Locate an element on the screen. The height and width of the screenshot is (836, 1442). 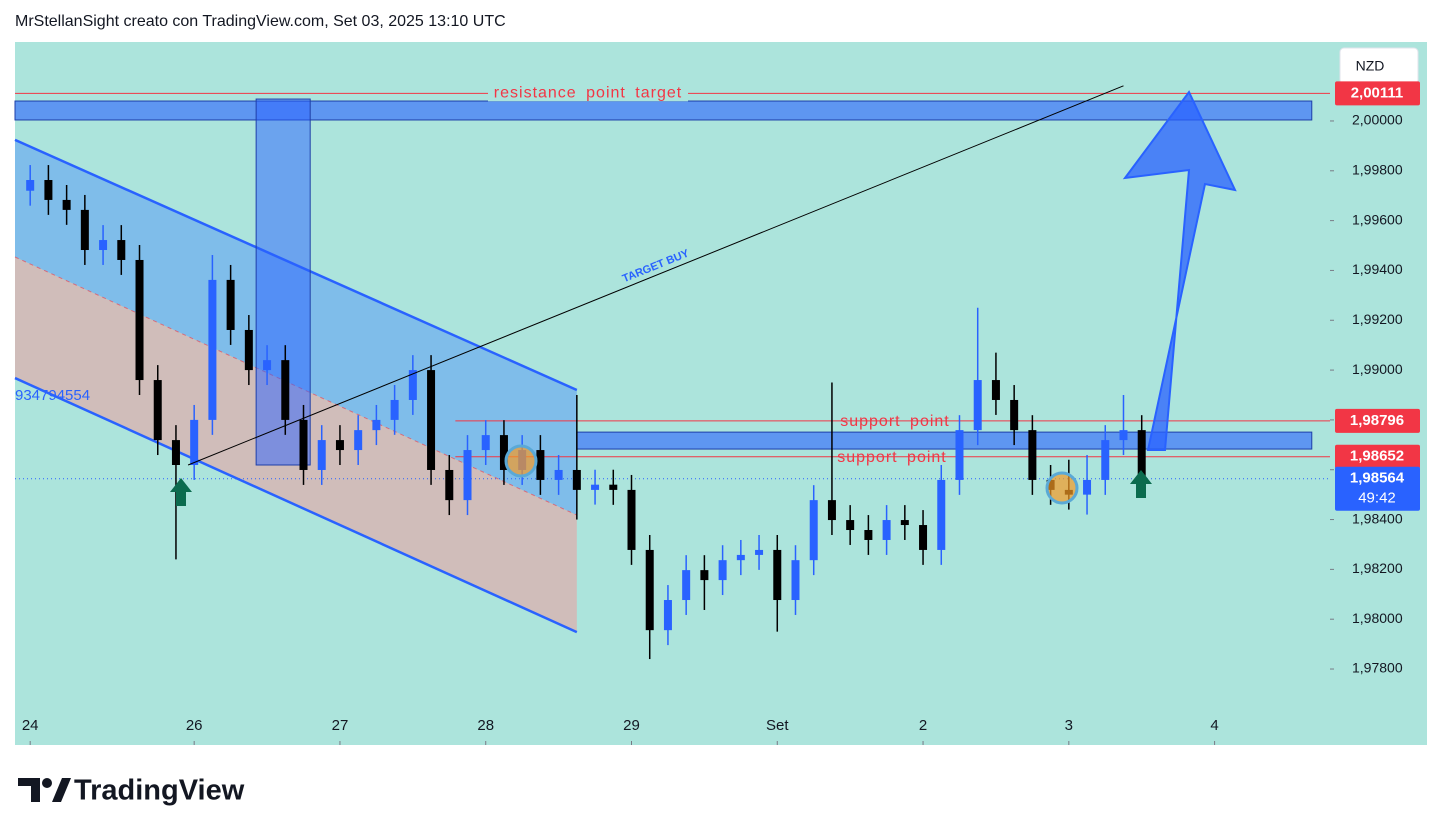
x-tick-label: 29 is located at coordinates (631, 725).